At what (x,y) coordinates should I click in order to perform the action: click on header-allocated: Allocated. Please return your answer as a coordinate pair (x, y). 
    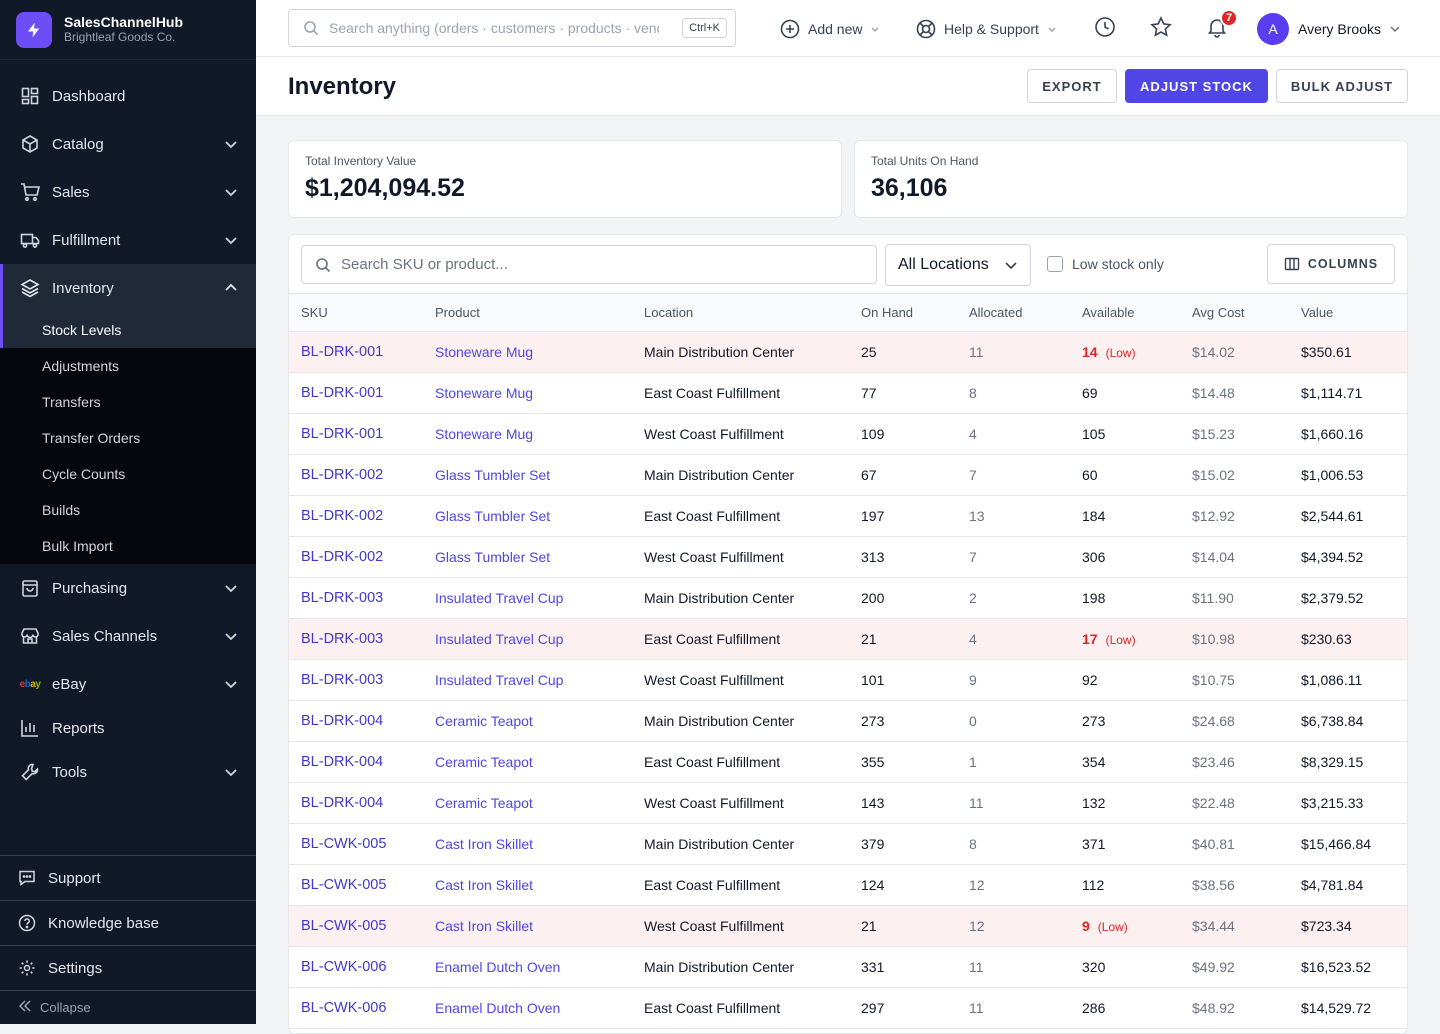
    Looking at the image, I should click on (1013, 313).